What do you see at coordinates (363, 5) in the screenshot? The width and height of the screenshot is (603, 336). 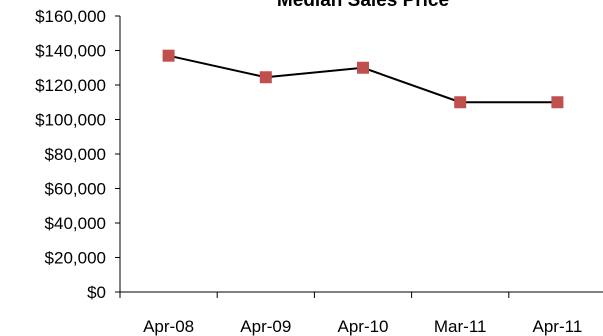 I see `chart-title: Median Sales Price` at bounding box center [363, 5].